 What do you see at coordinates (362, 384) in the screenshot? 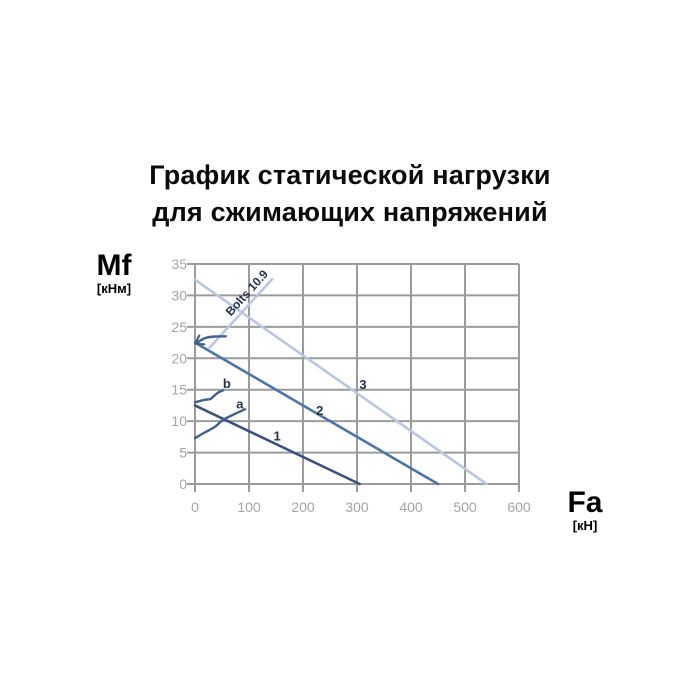
I see `annotation-3: 3` at bounding box center [362, 384].